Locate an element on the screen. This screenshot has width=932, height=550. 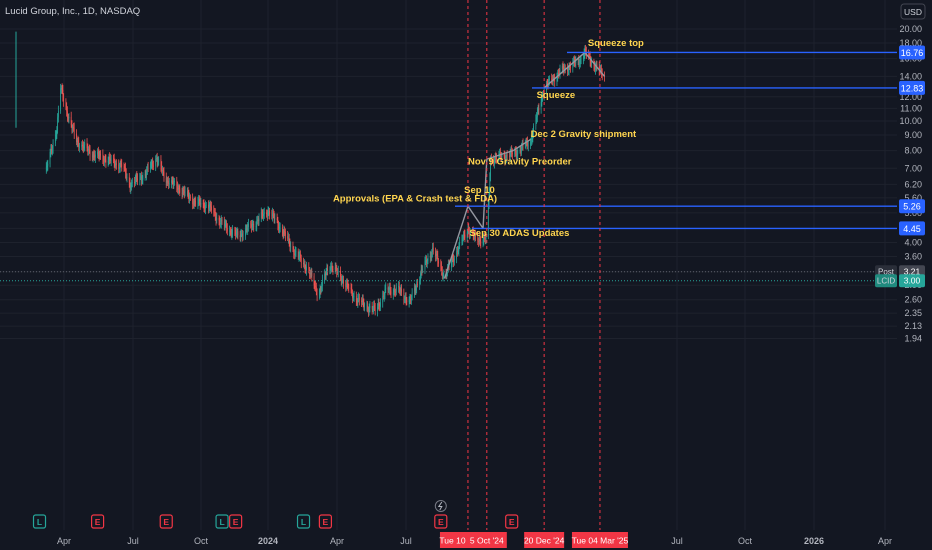
price-tick-label: 8.00 is located at coordinates (913, 151).